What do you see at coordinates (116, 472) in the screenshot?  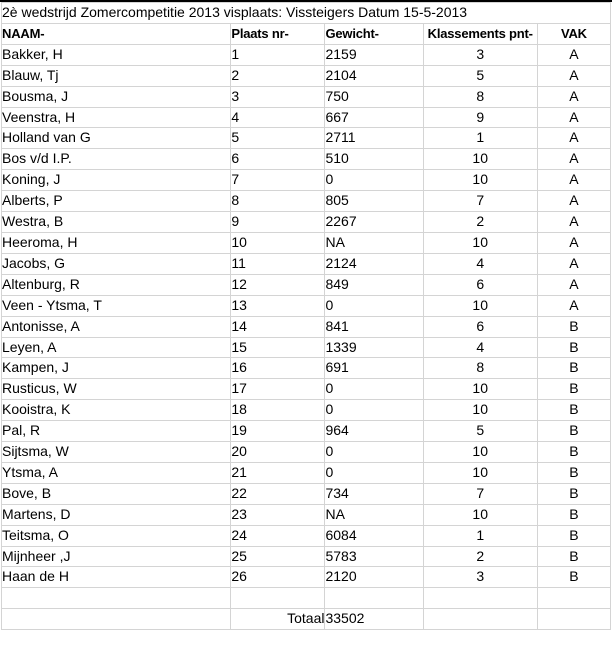 I see `cell-naam: Ytsma, A` at bounding box center [116, 472].